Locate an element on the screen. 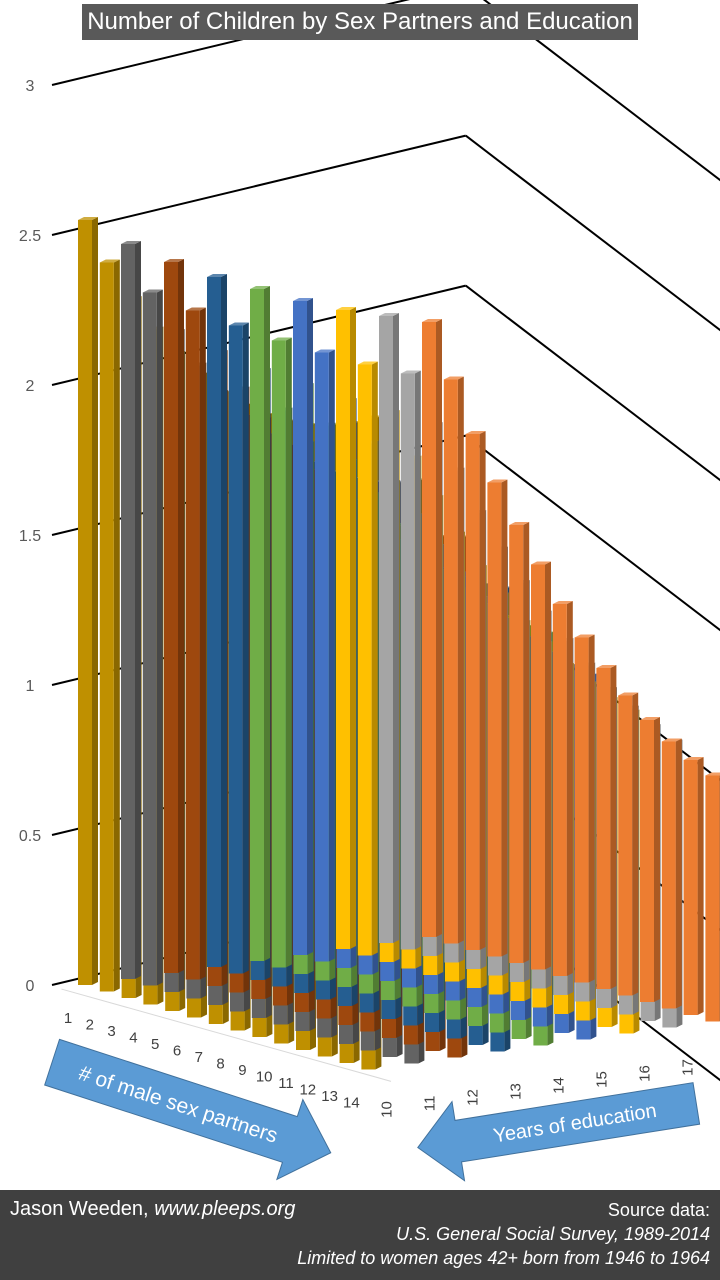 The image size is (720, 1280). z-tick-label: 2.5 is located at coordinates (30, 236).